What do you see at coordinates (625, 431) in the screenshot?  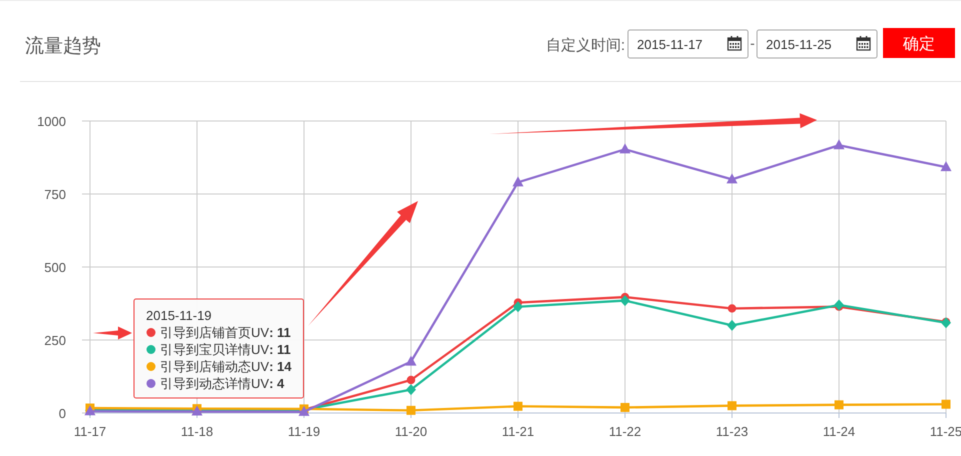 I see `x-tick-label: 11-22` at bounding box center [625, 431].